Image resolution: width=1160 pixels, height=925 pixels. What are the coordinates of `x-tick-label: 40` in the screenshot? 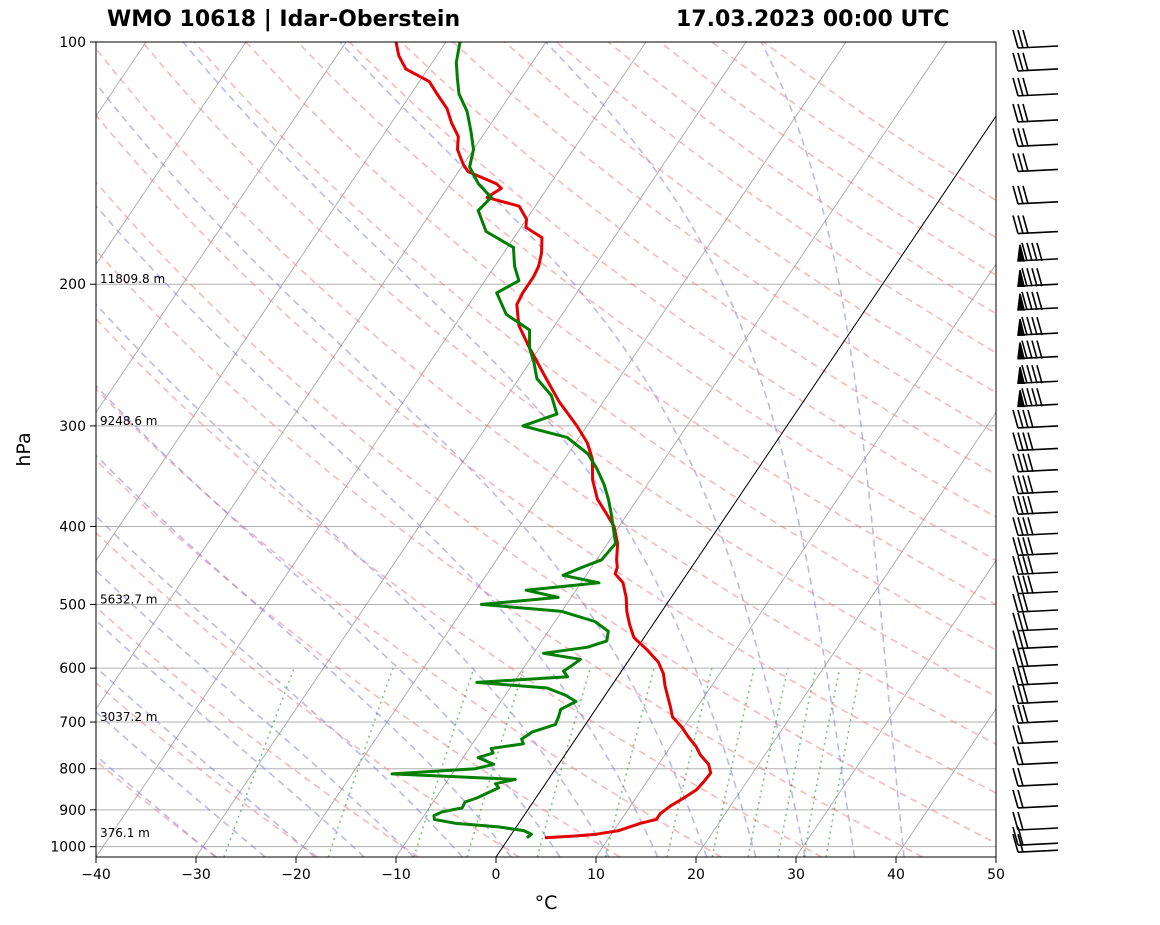 It's located at (896, 875).